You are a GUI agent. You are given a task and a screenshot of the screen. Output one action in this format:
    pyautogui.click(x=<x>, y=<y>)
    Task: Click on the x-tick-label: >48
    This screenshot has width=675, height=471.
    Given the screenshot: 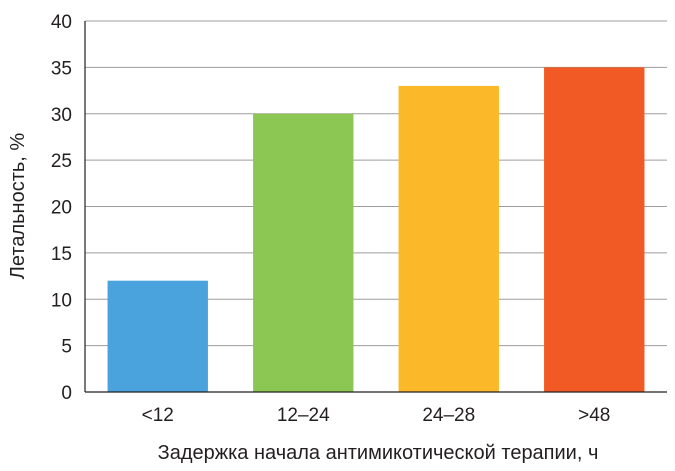 What is the action you would take?
    pyautogui.click(x=594, y=415)
    